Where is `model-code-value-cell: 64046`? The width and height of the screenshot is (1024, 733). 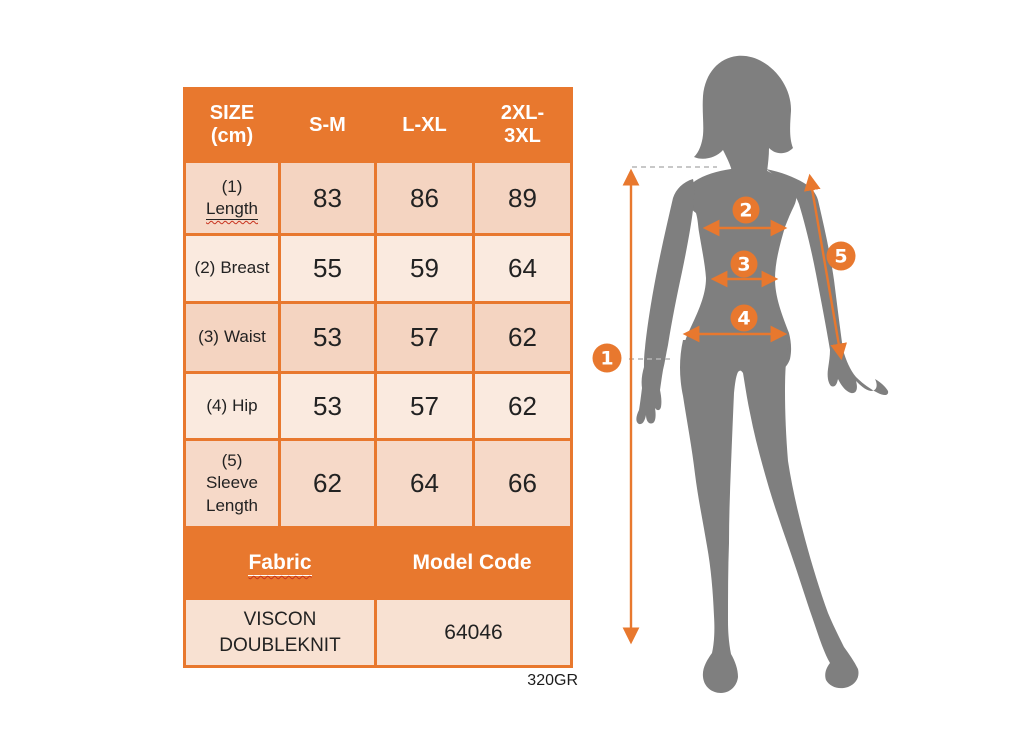 model-code-value-cell: 64046 is located at coordinates (473, 632).